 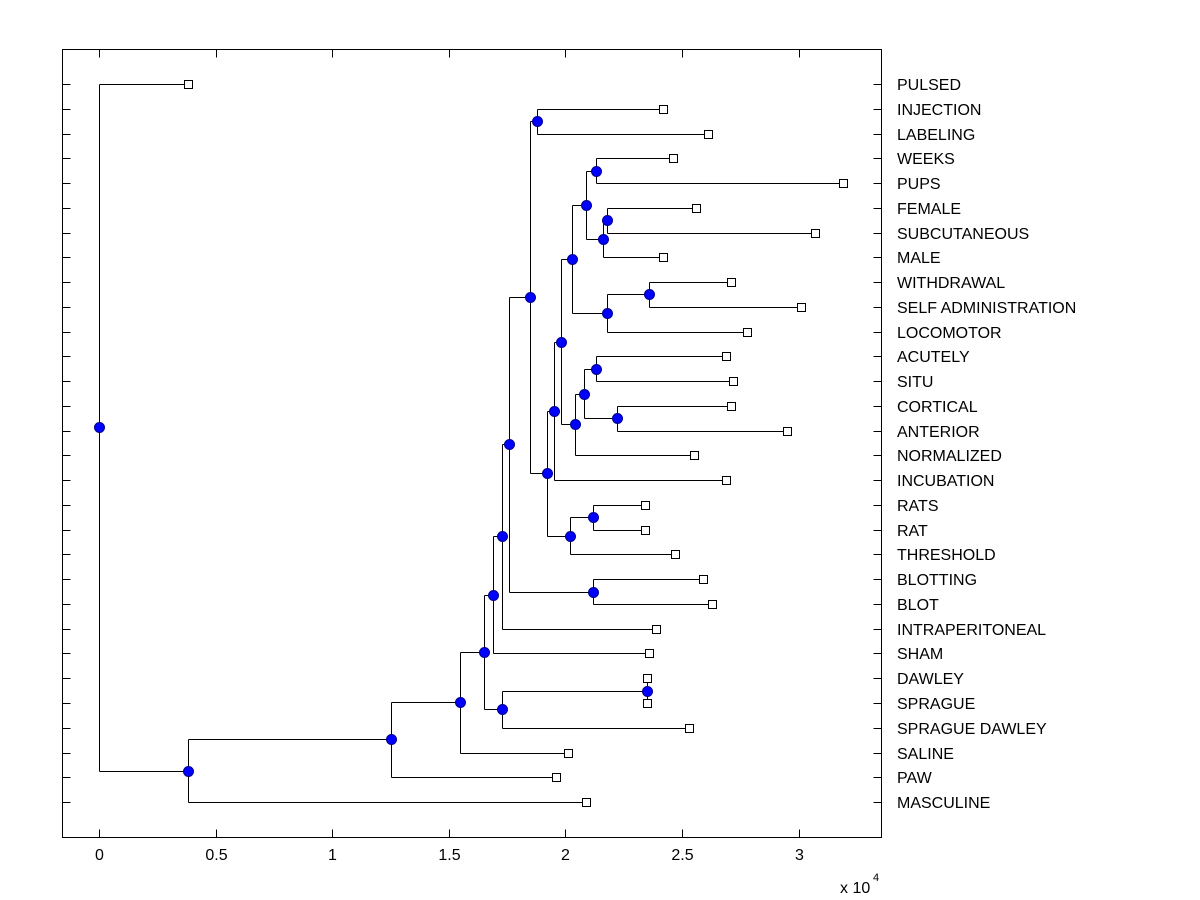 What do you see at coordinates (919, 184) in the screenshot?
I see `leaf-label: PUPS` at bounding box center [919, 184].